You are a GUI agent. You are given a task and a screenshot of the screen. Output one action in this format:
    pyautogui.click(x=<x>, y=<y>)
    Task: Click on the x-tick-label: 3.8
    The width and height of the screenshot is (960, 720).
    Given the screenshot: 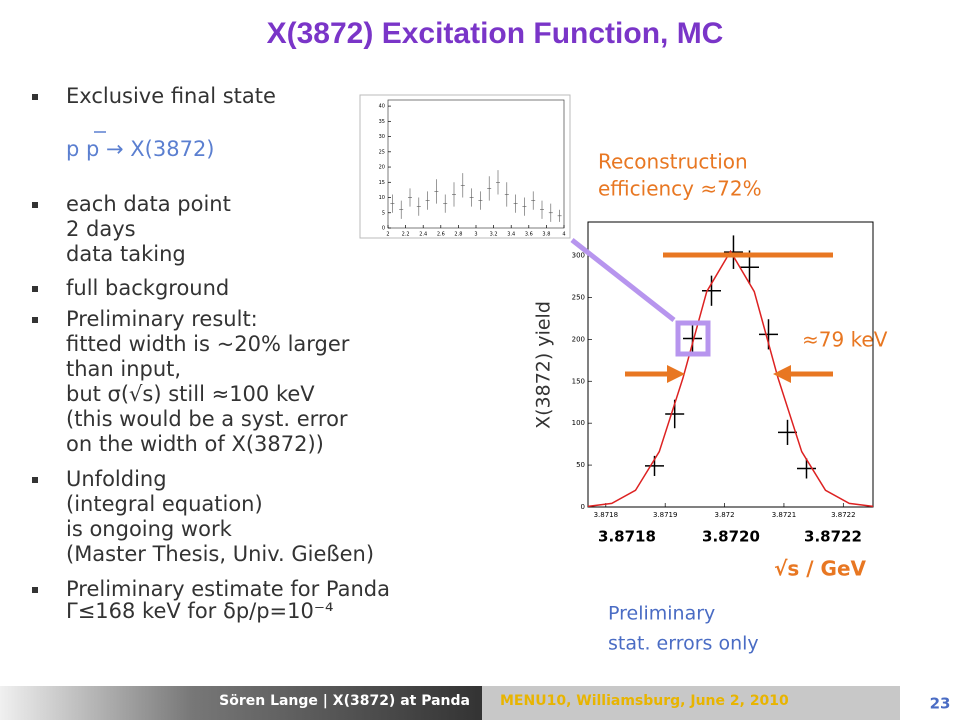 What is the action you would take?
    pyautogui.click(x=546, y=235)
    